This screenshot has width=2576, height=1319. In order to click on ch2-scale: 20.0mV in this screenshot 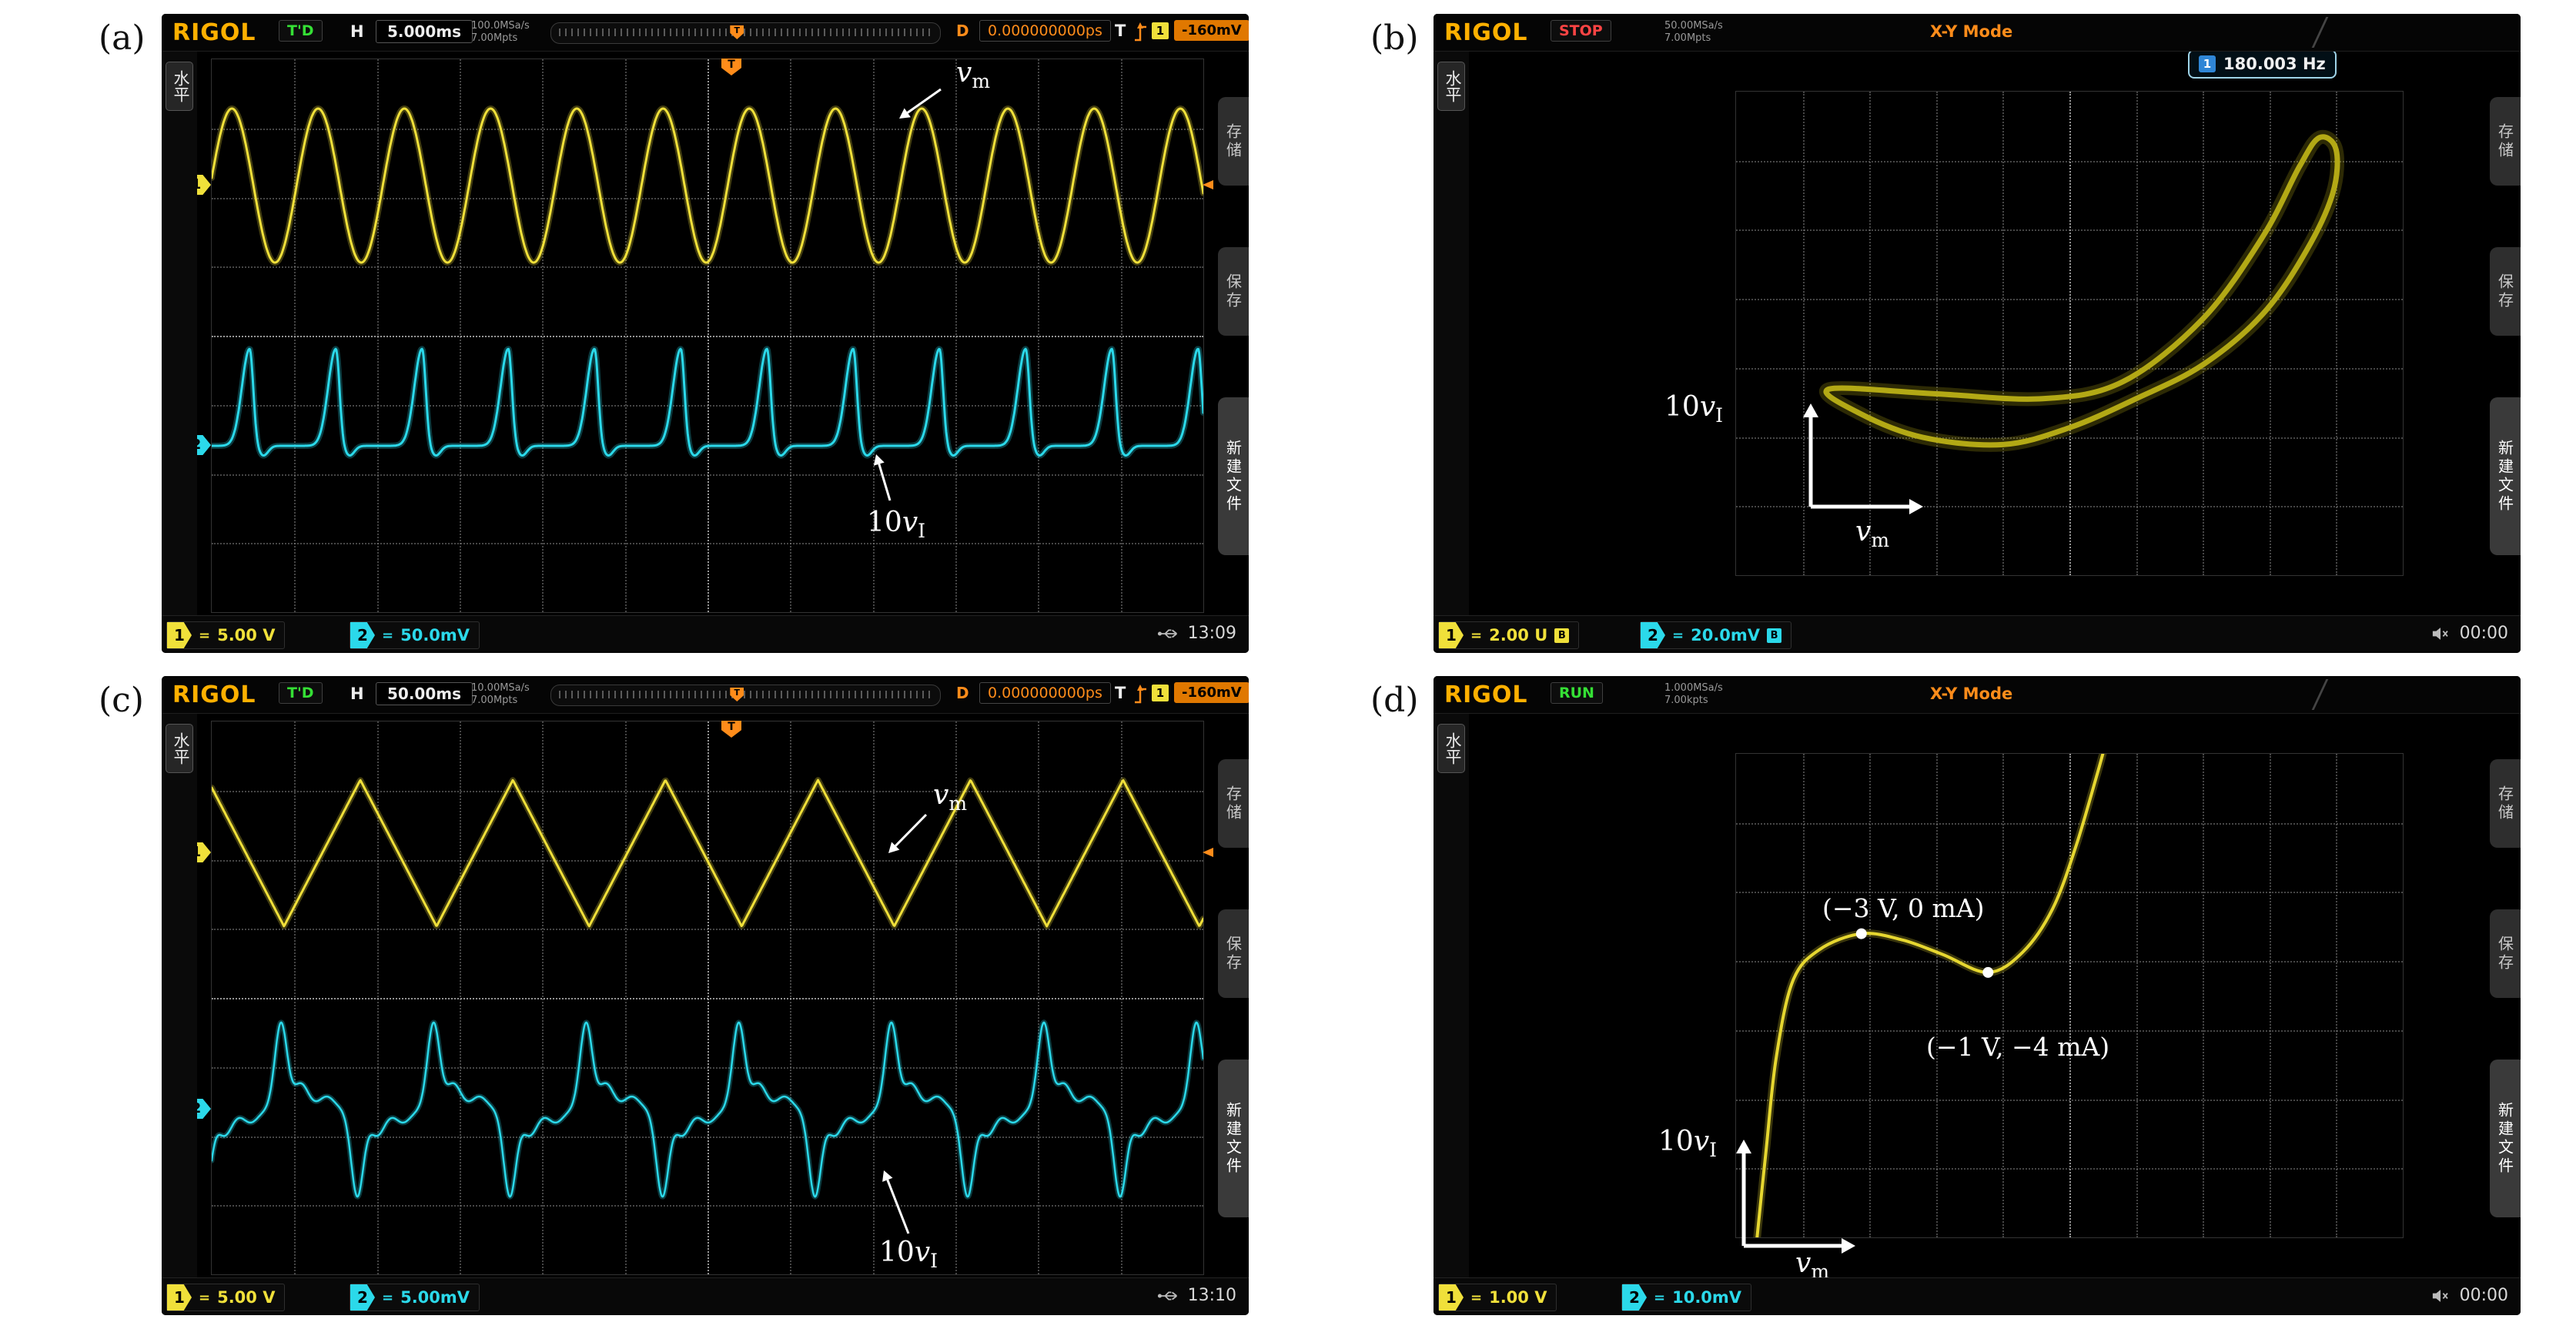, I will do `click(1726, 635)`.